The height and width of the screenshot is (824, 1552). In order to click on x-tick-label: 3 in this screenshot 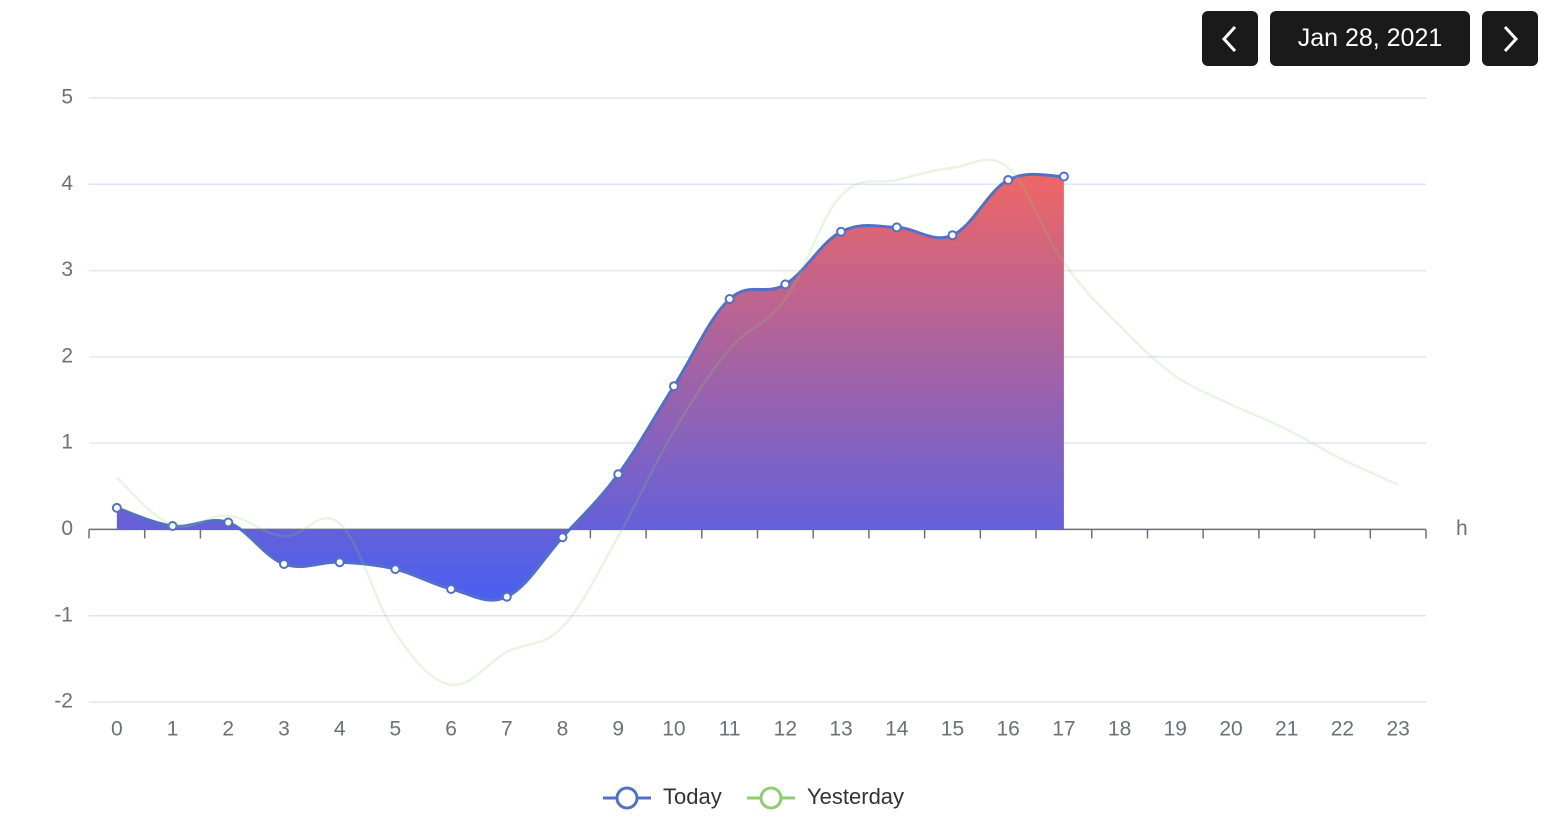, I will do `click(284, 729)`.